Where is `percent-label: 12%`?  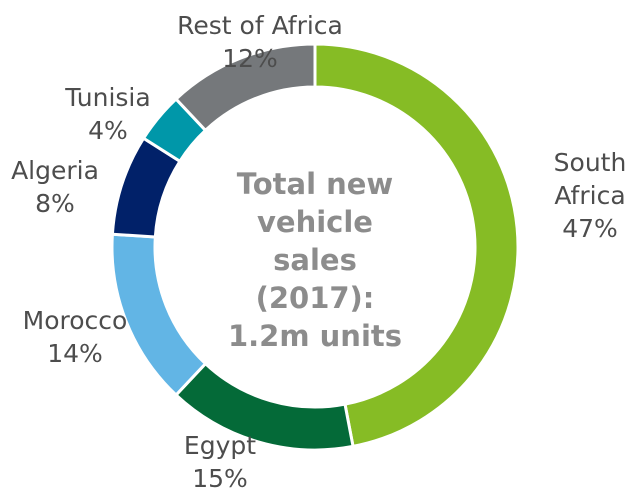
percent-label: 12% is located at coordinates (250, 58).